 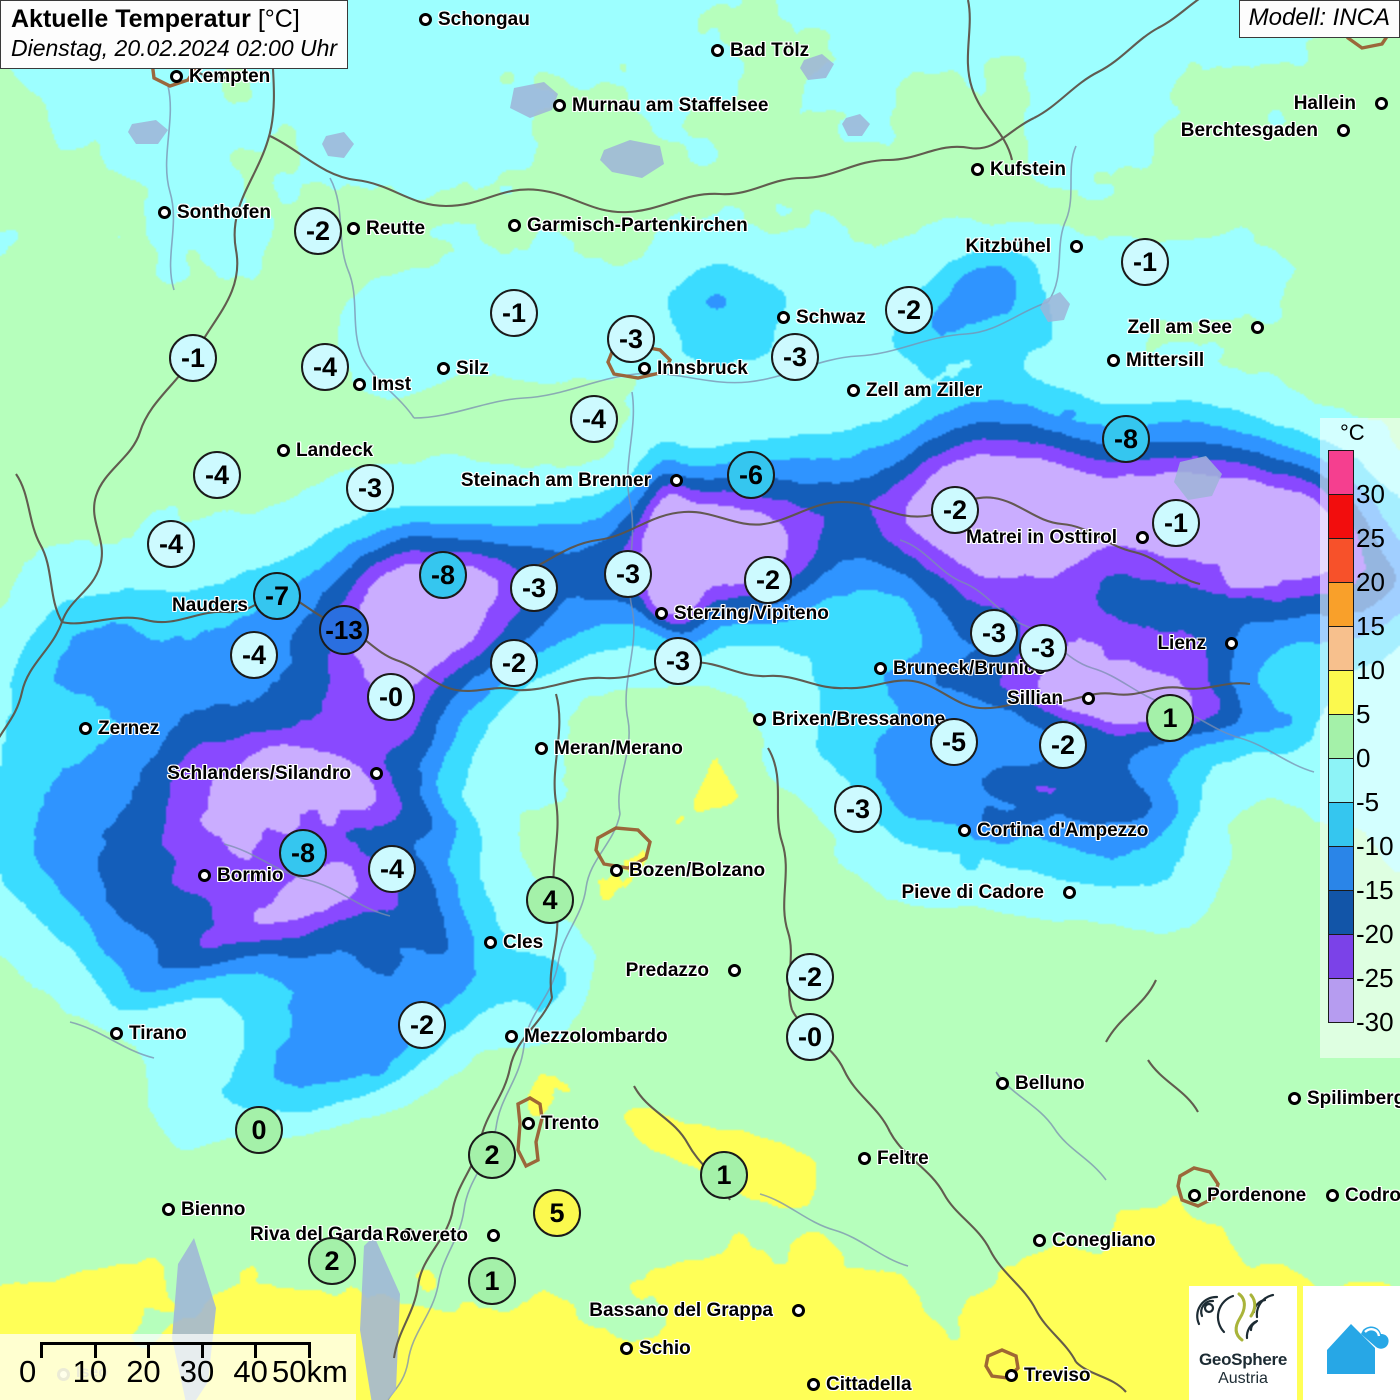 I want to click on scale-tick, so click(x=309, y=1350).